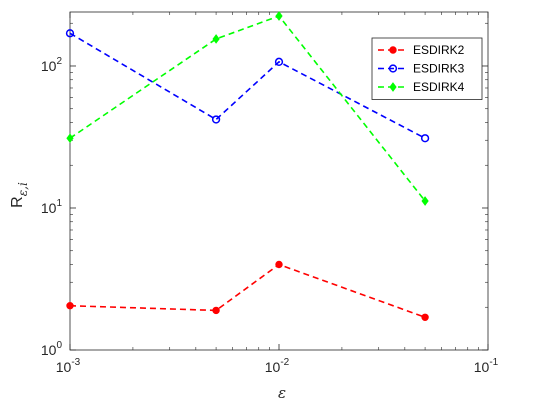 This screenshot has height=405, width=540. Describe the element at coordinates (393, 68) in the screenshot. I see `legend-marker-esdirk3` at that location.